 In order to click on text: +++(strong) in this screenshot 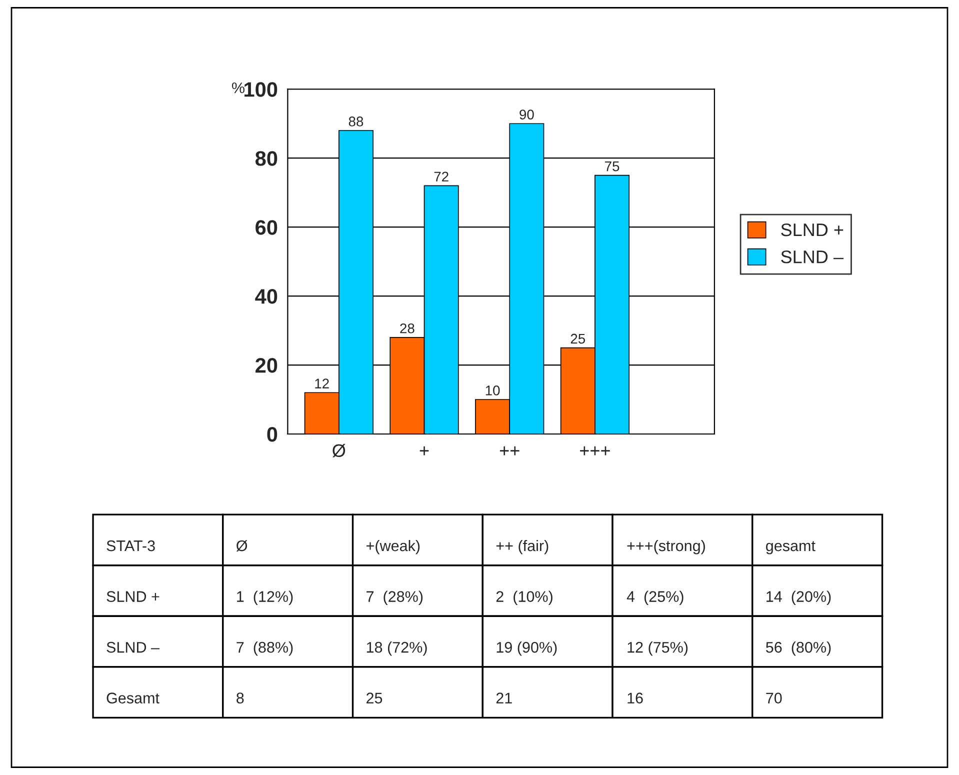, I will do `click(666, 547)`.